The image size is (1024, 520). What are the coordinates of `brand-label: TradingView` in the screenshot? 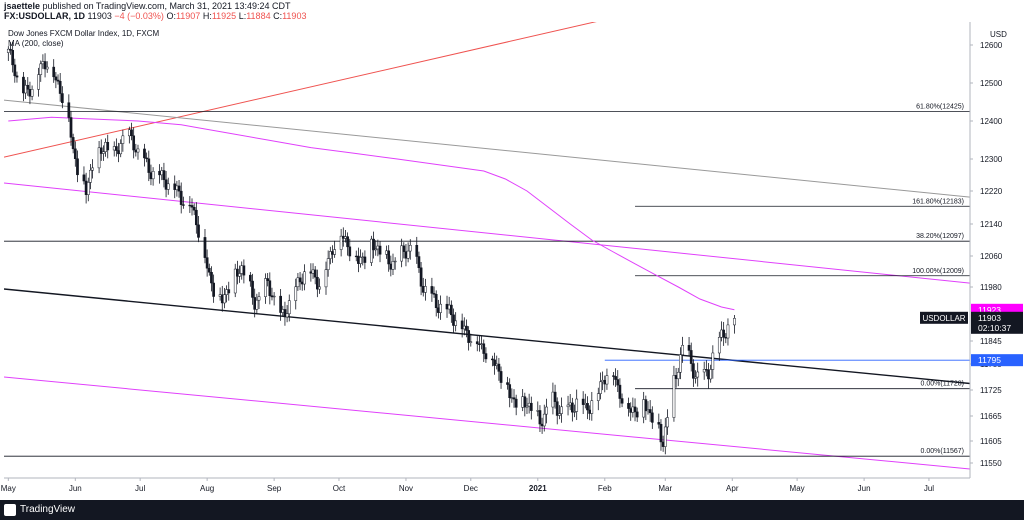 It's located at (48, 509).